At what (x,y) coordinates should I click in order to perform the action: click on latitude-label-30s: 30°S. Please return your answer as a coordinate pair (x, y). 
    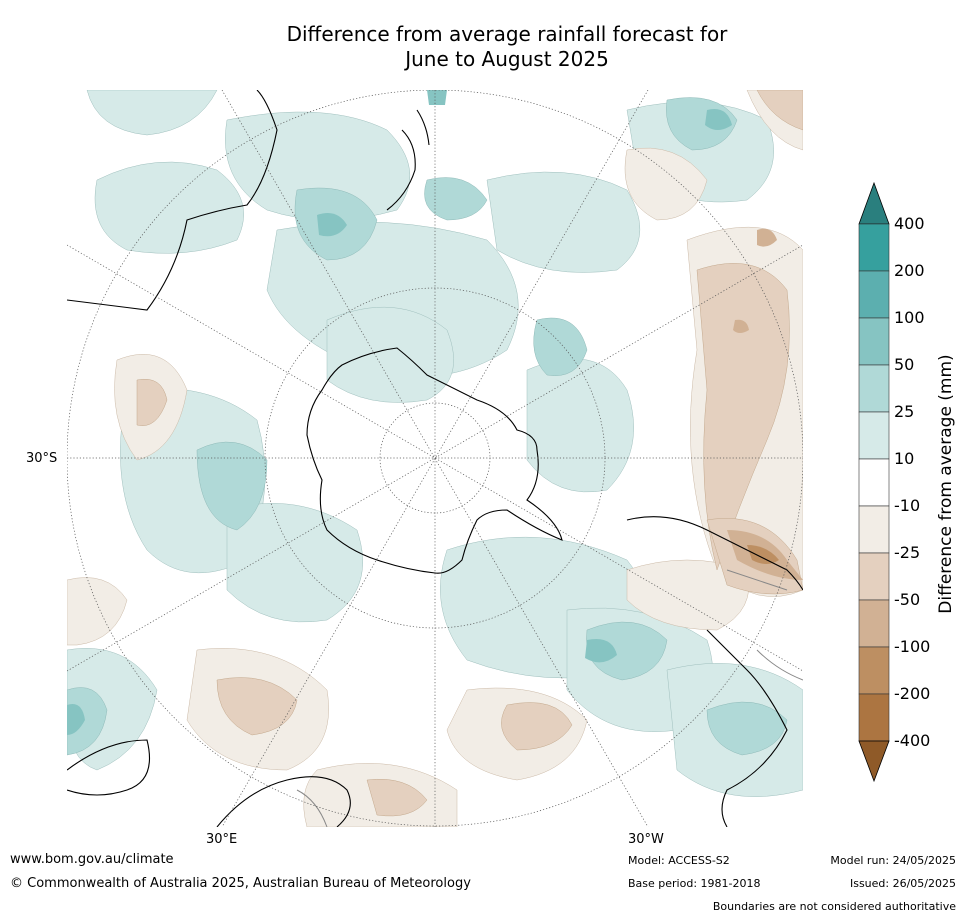
    Looking at the image, I should click on (42, 458).